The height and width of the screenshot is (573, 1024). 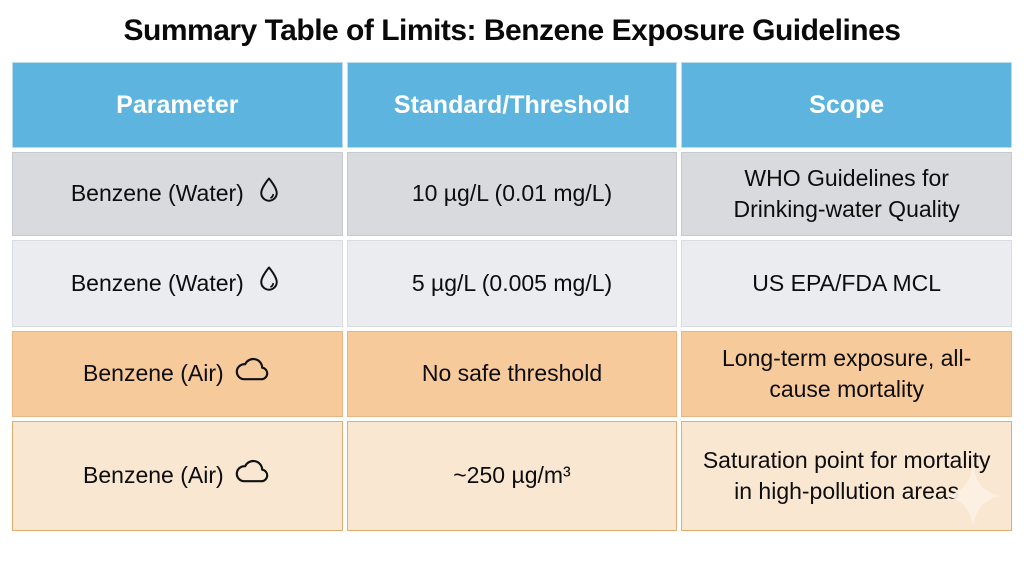 I want to click on standard-cell: 5 µg/L (0.005 mg/L), so click(x=512, y=283).